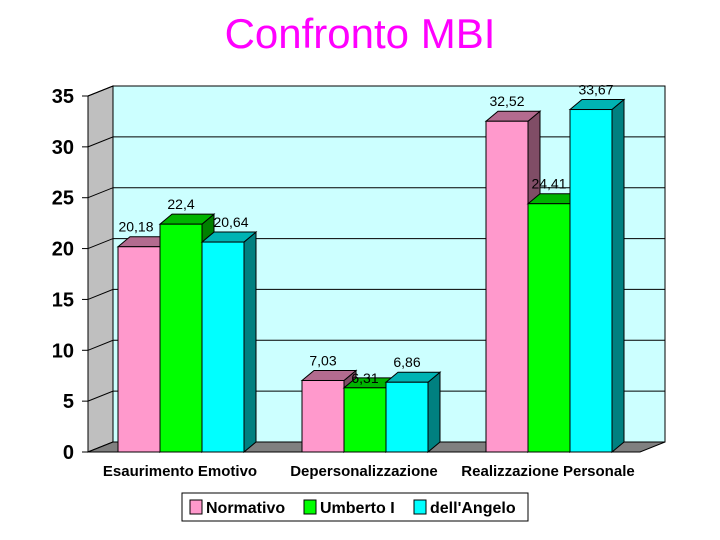 The image size is (720, 540). I want to click on chart-title: Confronto MBI, so click(360, 33).